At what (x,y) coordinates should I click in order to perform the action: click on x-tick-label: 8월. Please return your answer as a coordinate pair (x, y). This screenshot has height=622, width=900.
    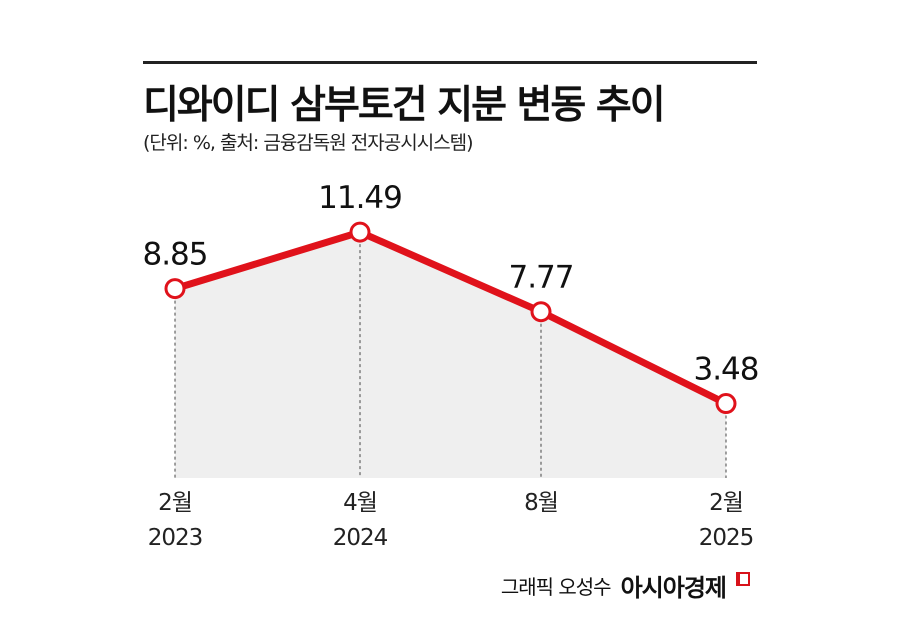
    Looking at the image, I should click on (541, 503).